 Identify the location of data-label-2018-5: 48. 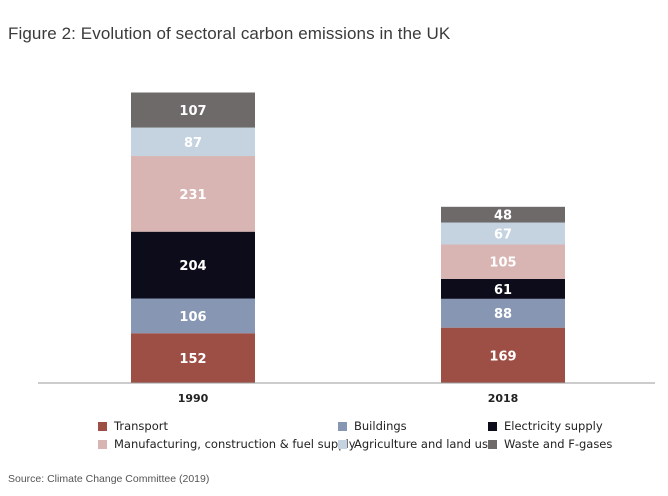
(503, 216).